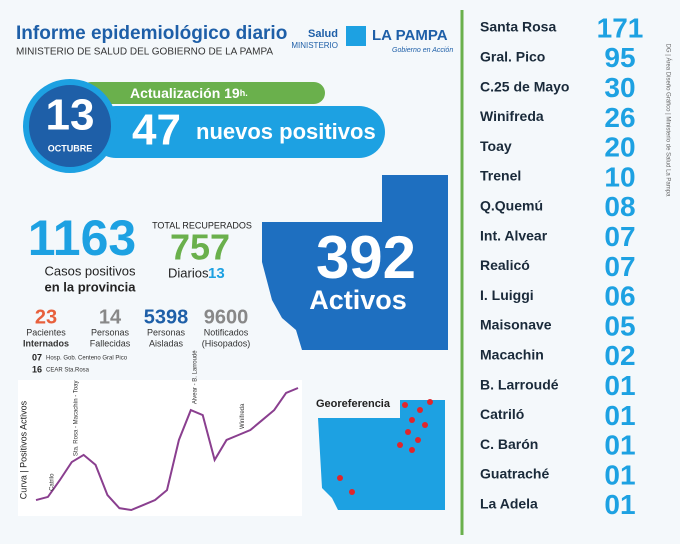  I want to click on georef-dots, so click(385, 447).